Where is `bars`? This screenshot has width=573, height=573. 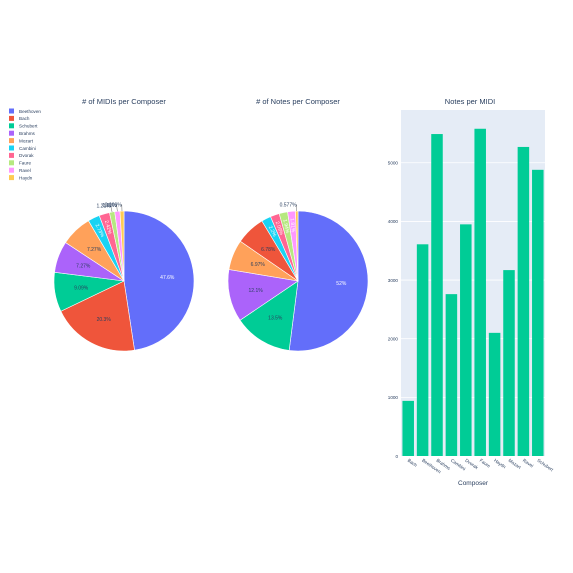 bars is located at coordinates (473, 292).